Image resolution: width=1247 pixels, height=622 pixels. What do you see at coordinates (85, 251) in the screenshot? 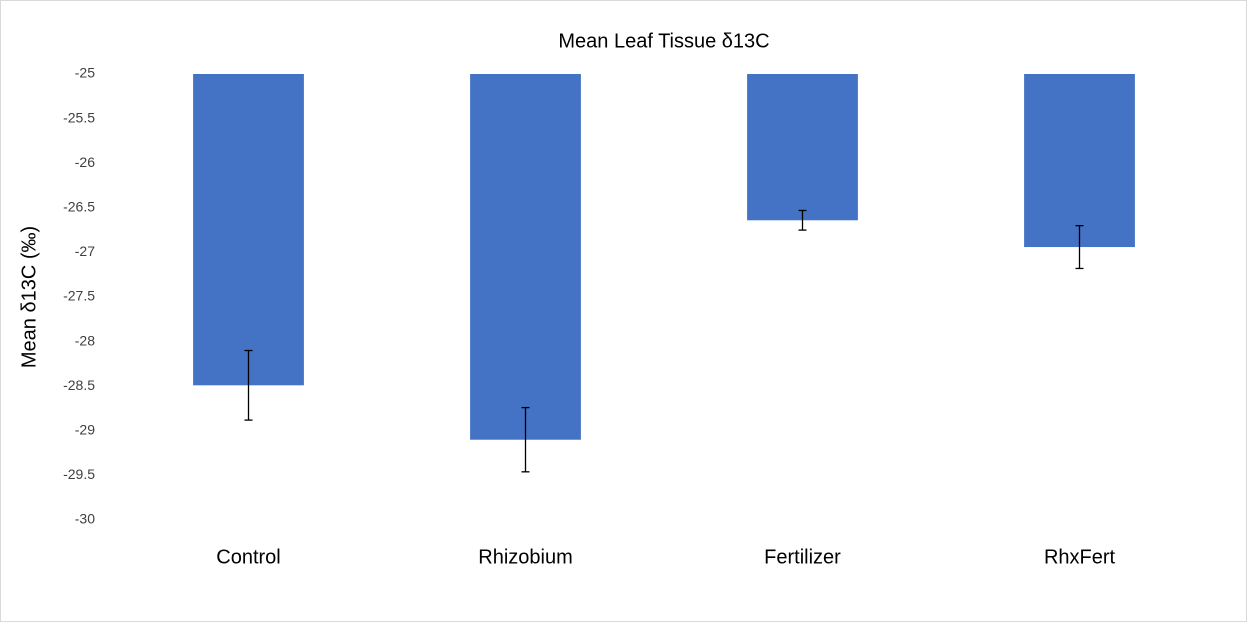
I see `y-tick-label: -27` at bounding box center [85, 251].